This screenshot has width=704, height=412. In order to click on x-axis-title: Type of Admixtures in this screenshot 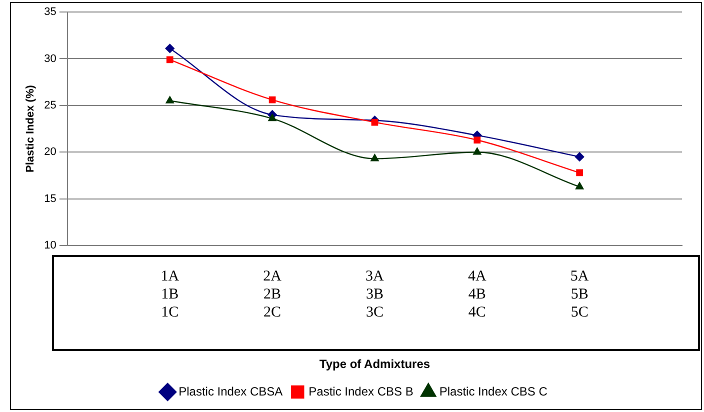, I will do `click(374, 364)`.